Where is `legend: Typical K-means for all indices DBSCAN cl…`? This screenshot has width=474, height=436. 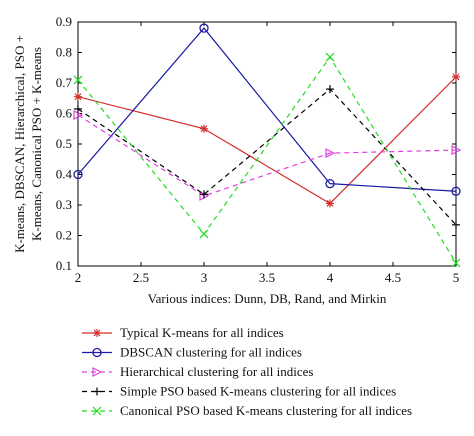 legend: Typical K-means for all indices DBSCAN cl… is located at coordinates (247, 371).